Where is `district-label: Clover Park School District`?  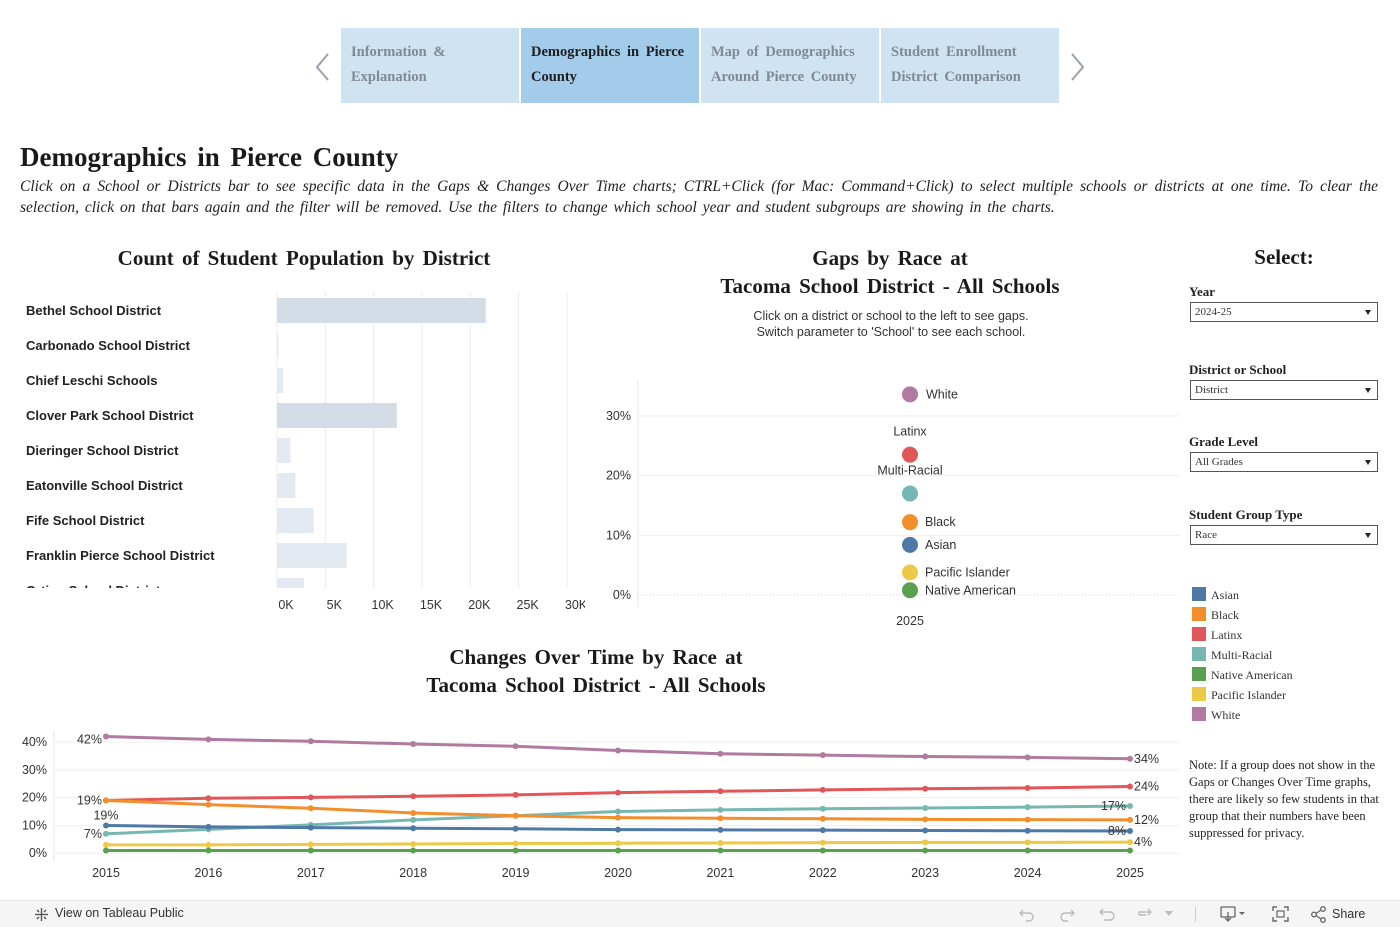 district-label: Clover Park School District is located at coordinates (110, 415).